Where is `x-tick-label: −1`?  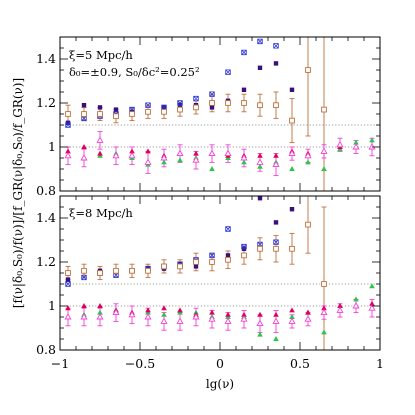
x-tick-label: −1 is located at coordinates (60, 363).